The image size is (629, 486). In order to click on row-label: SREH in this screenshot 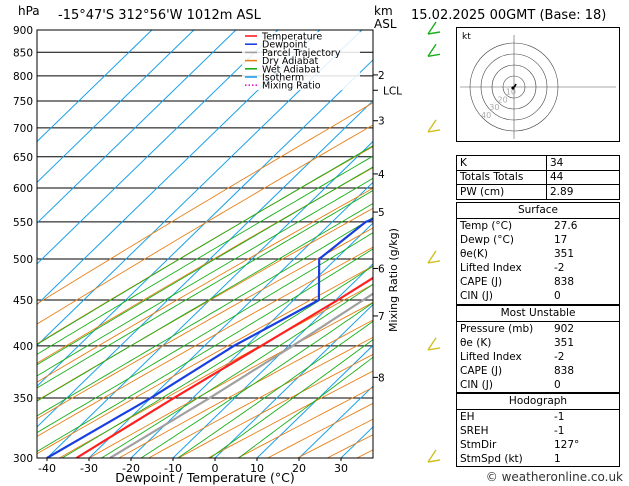, I will do `click(474, 431)`.